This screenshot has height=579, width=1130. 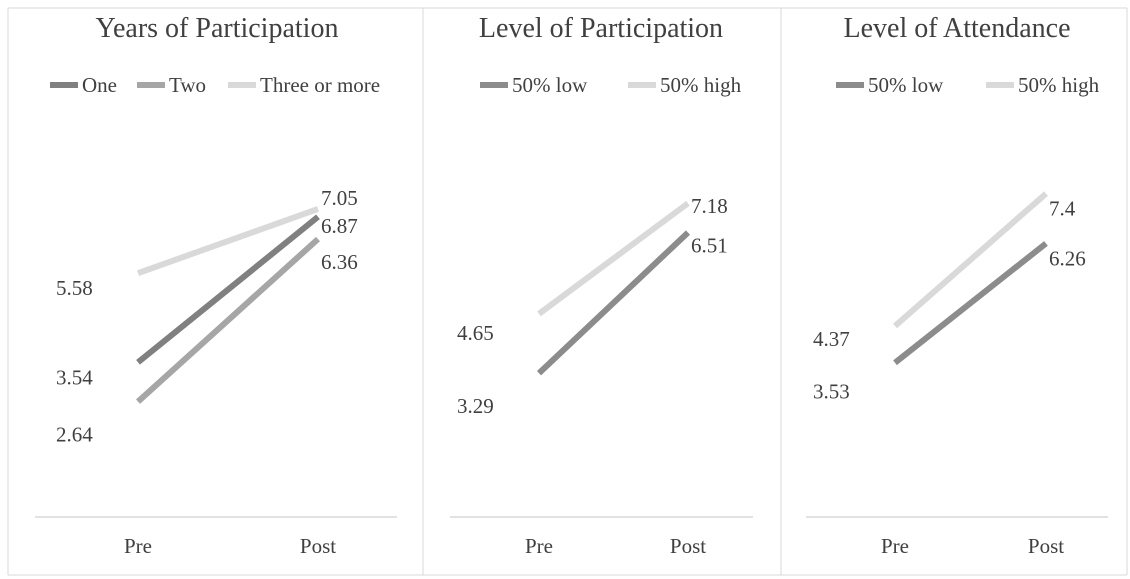 I want to click on data-label: 6.87, so click(x=339, y=226).